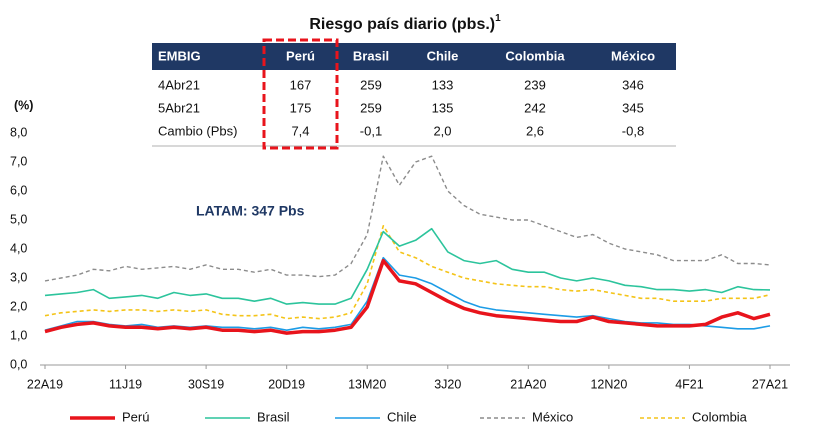 This screenshot has height=428, width=814. What do you see at coordinates (197, 130) in the screenshot?
I see `table-cell: Cambio (Pbs)` at bounding box center [197, 130].